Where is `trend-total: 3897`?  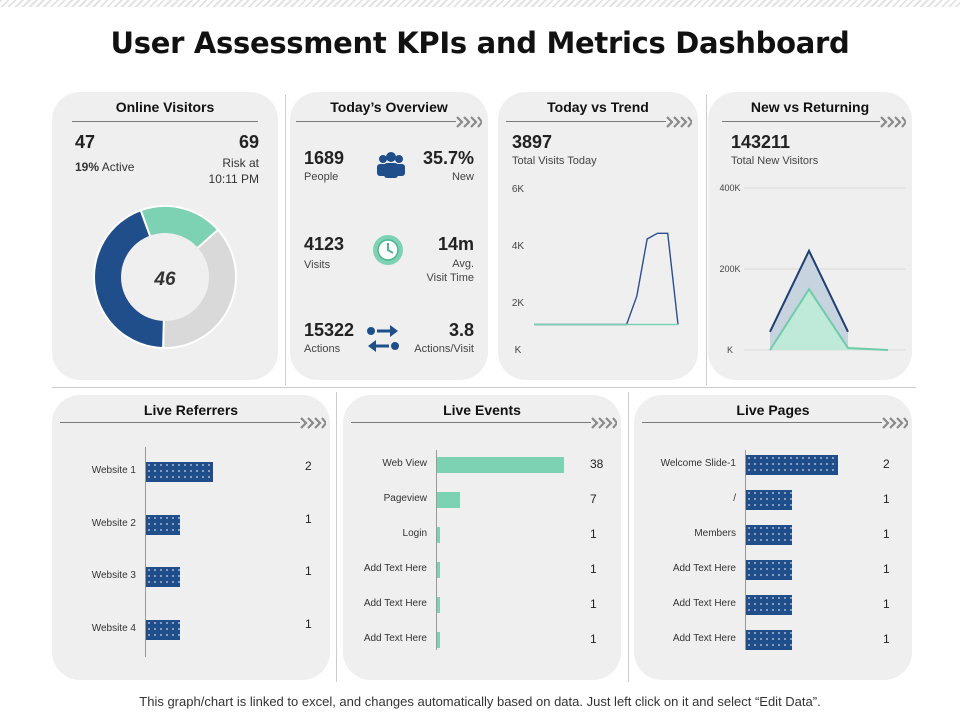 trend-total: 3897 is located at coordinates (532, 142).